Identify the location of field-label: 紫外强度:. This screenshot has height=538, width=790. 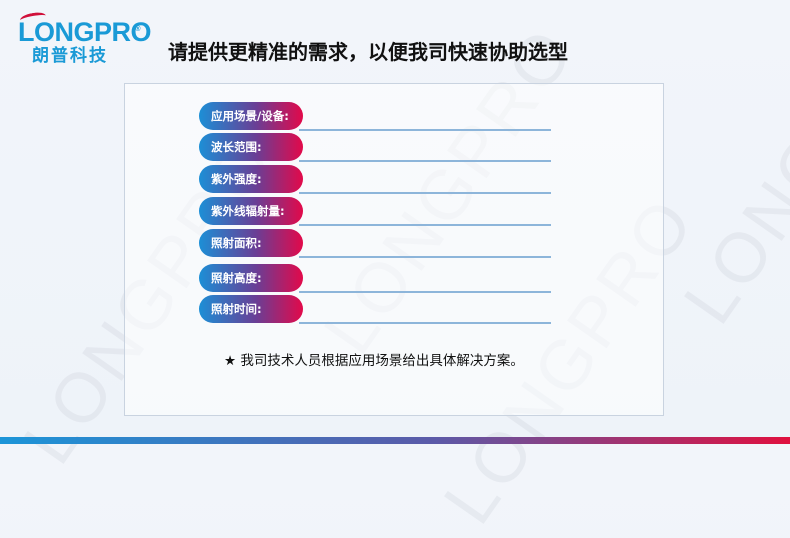
(251, 179).